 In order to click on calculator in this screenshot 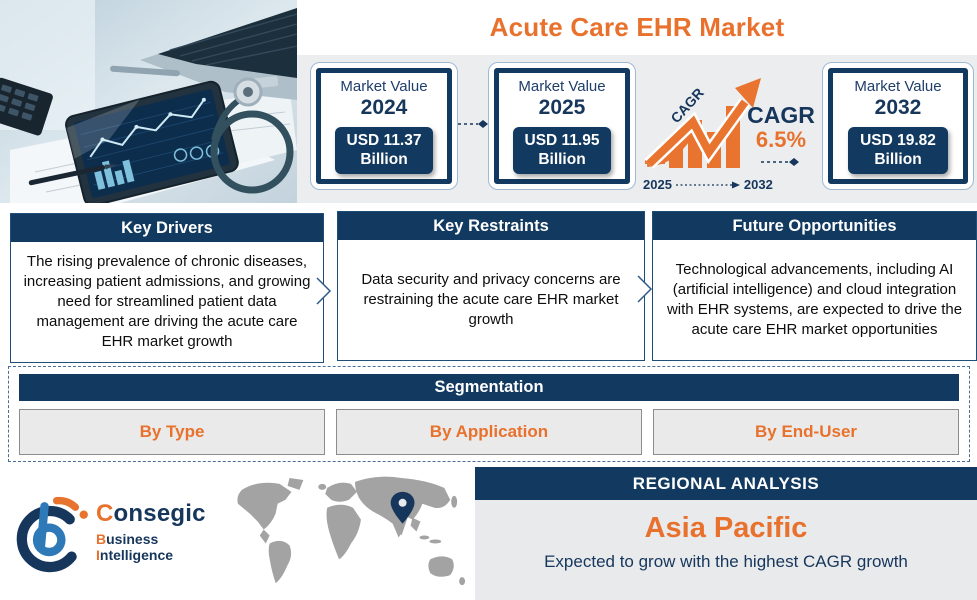, I will do `click(26, 106)`.